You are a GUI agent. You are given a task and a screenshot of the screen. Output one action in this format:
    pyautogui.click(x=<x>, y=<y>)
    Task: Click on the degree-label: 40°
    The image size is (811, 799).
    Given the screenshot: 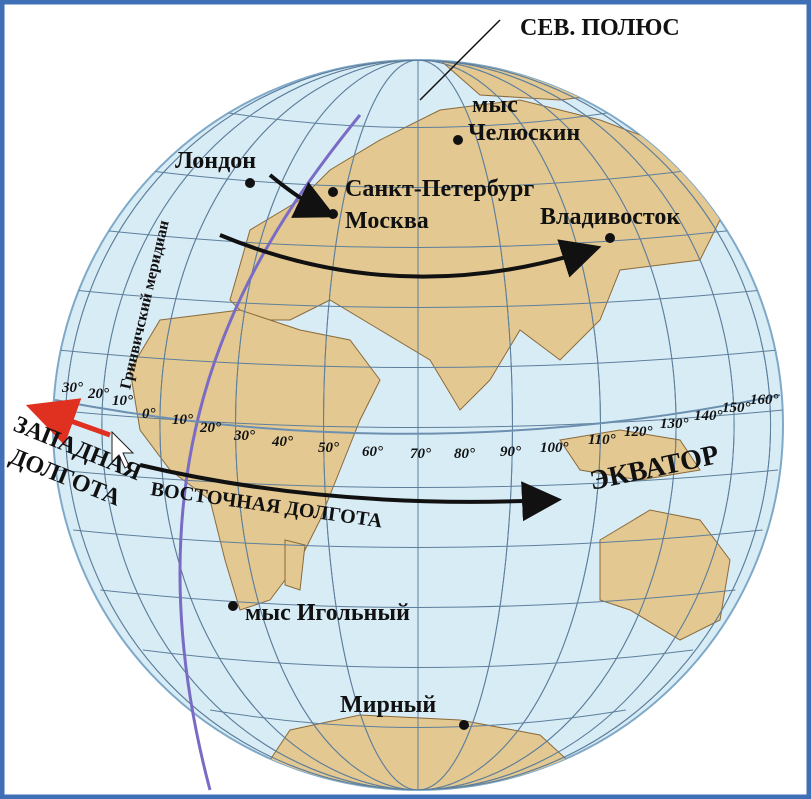 What is the action you would take?
    pyautogui.click(x=282, y=442)
    